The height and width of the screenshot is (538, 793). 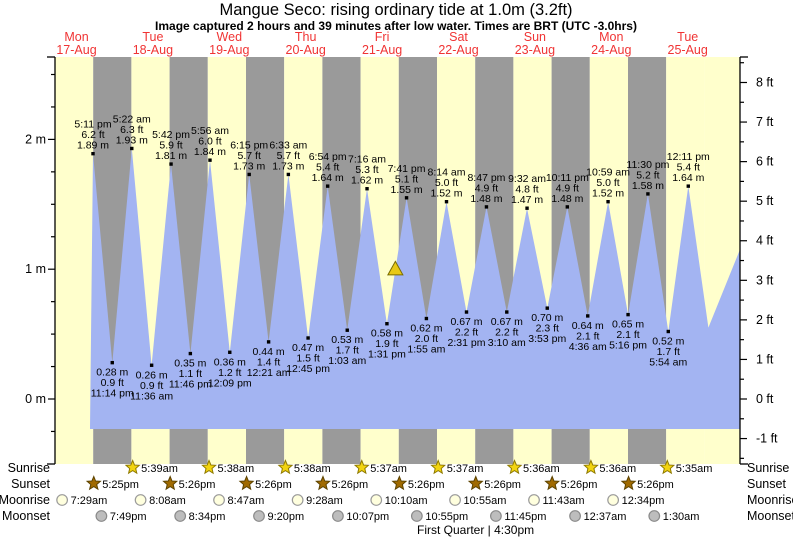 I want to click on high-tide-meters: 1.62 m, so click(x=367, y=181).